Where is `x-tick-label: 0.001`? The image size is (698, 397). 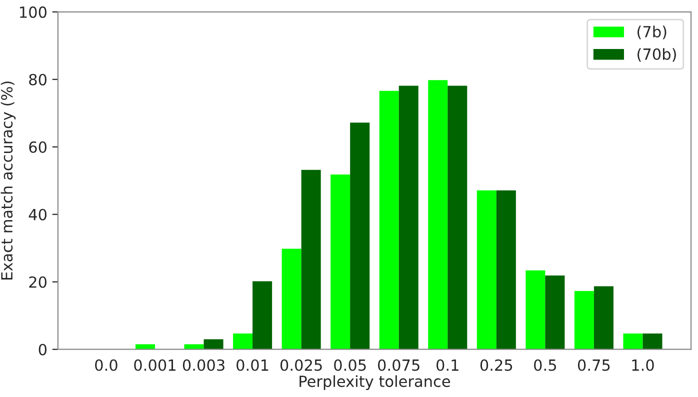 x-tick-label: 0.001 is located at coordinates (155, 365).